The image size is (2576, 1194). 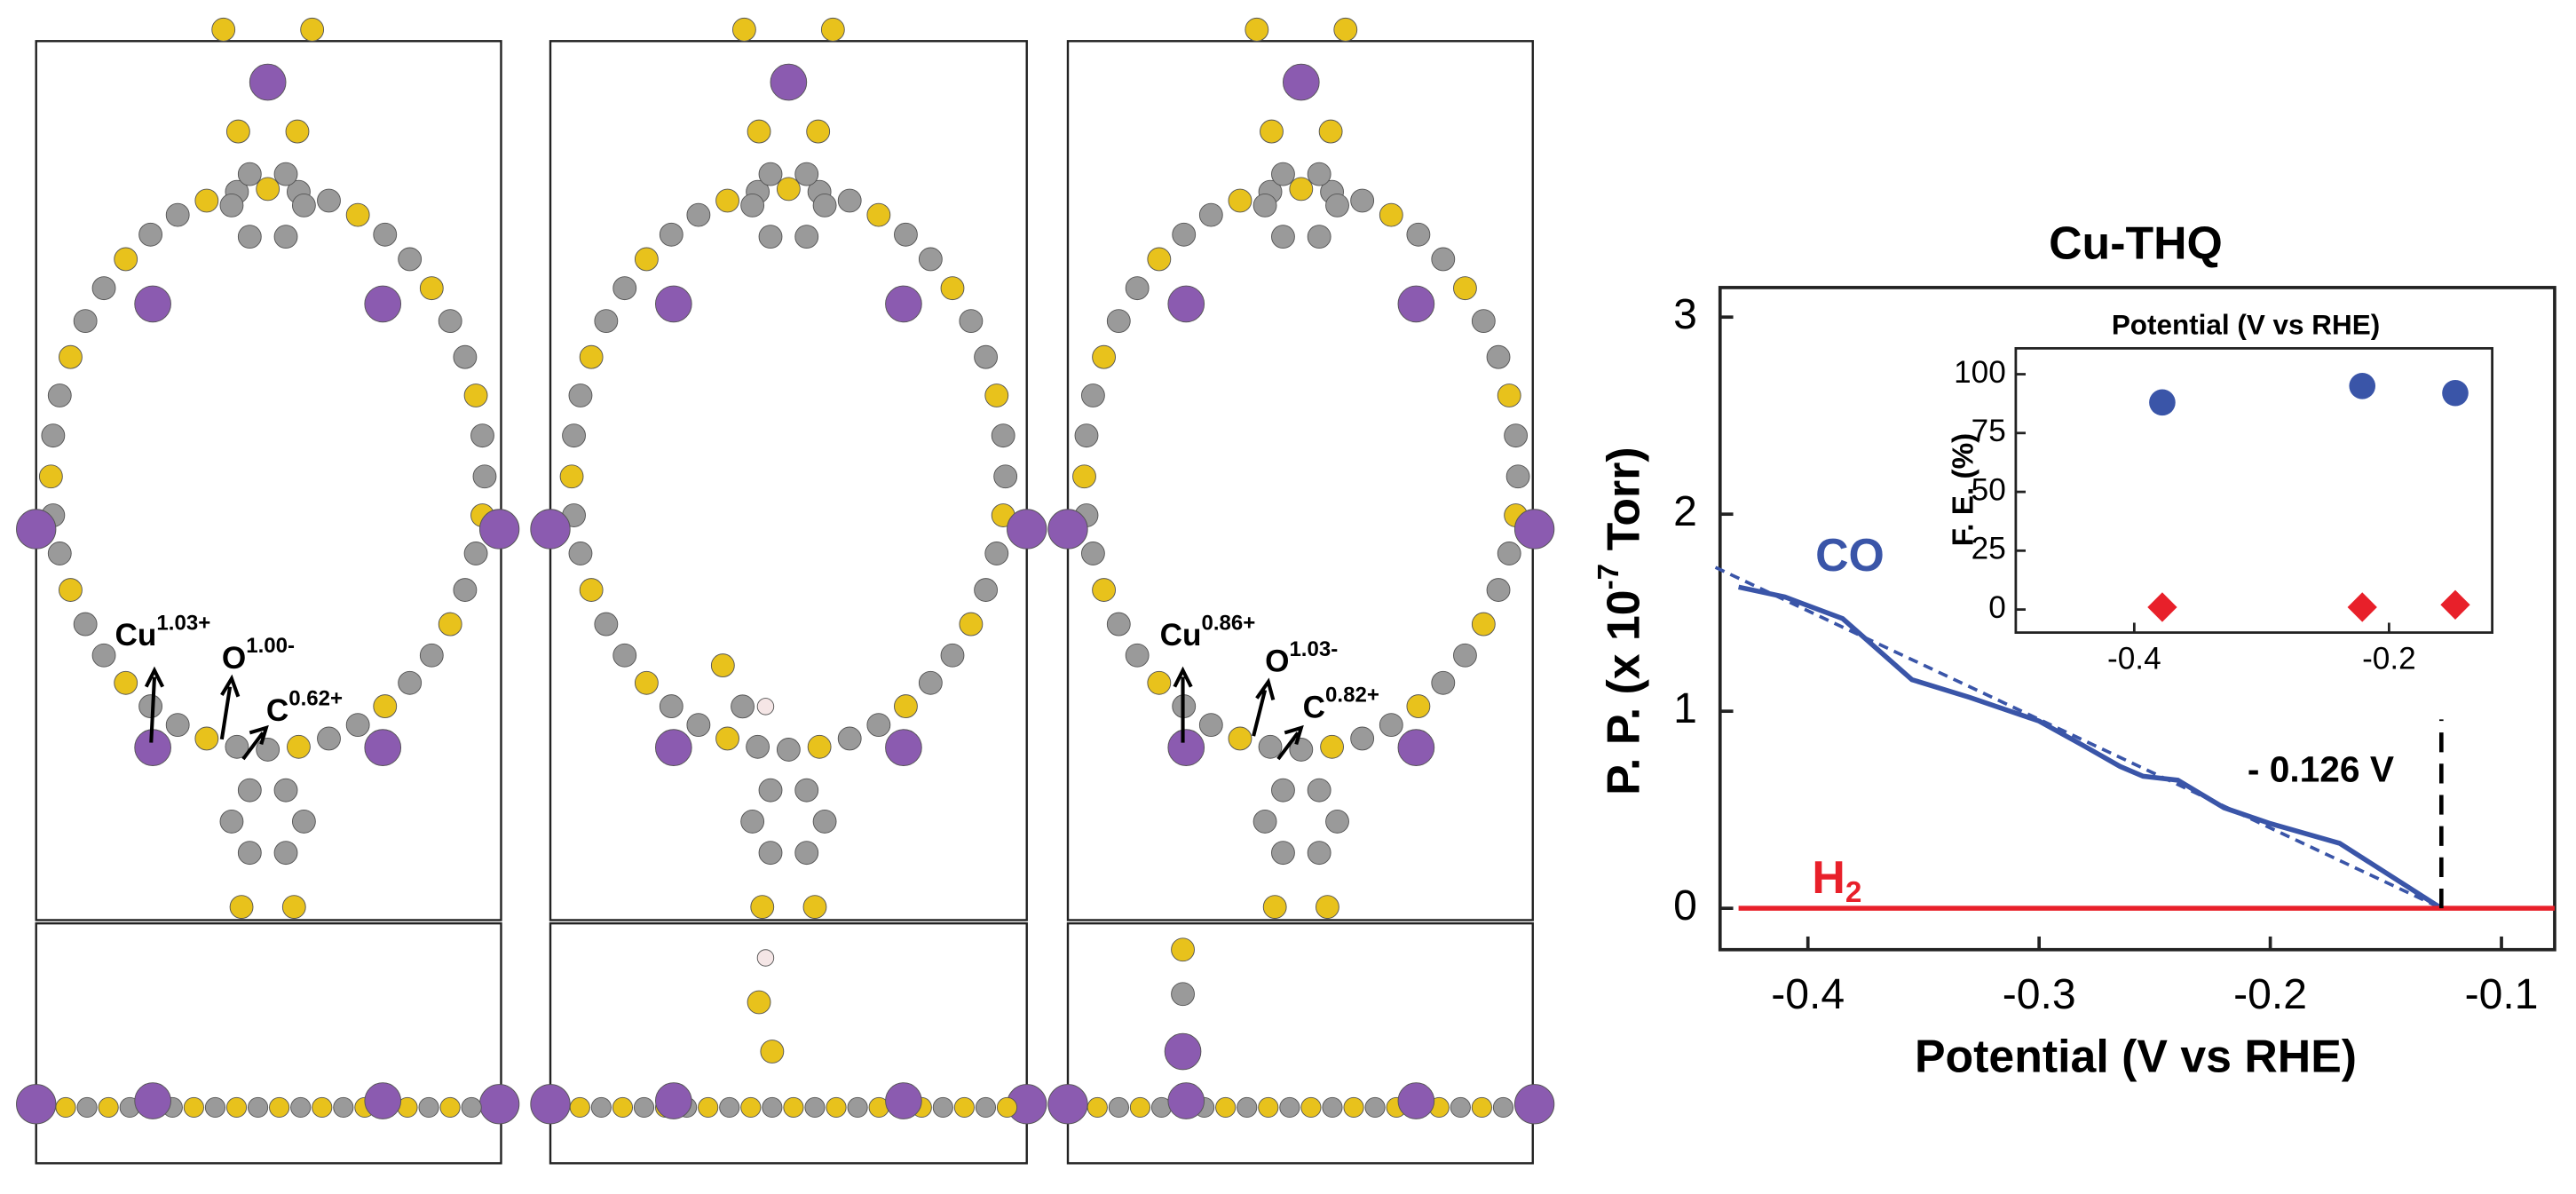 What do you see at coordinates (2136, 1055) in the screenshot?
I see `x-axis-label: Potential (V vs RHE)` at bounding box center [2136, 1055].